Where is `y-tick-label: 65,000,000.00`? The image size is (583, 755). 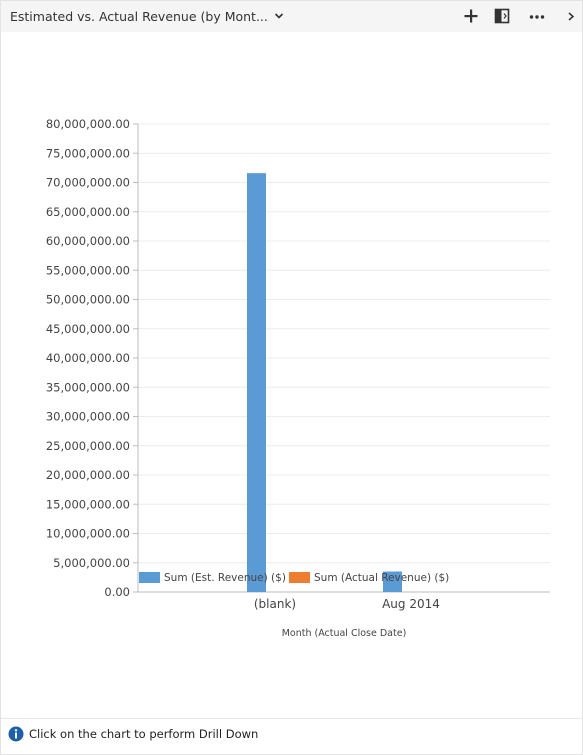
y-tick-label: 65,000,000.00 is located at coordinates (88, 212).